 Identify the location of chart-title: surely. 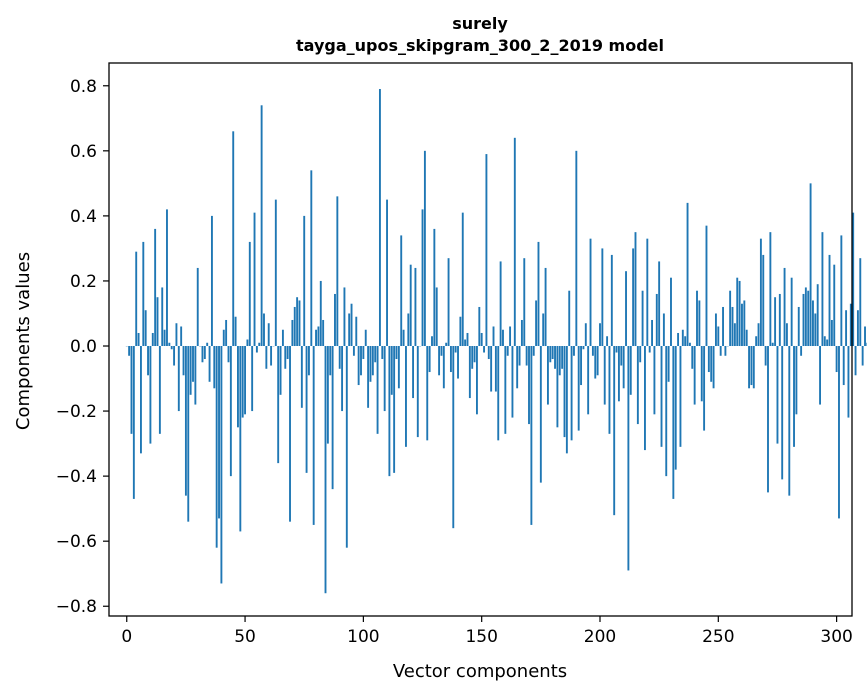
(480, 23).